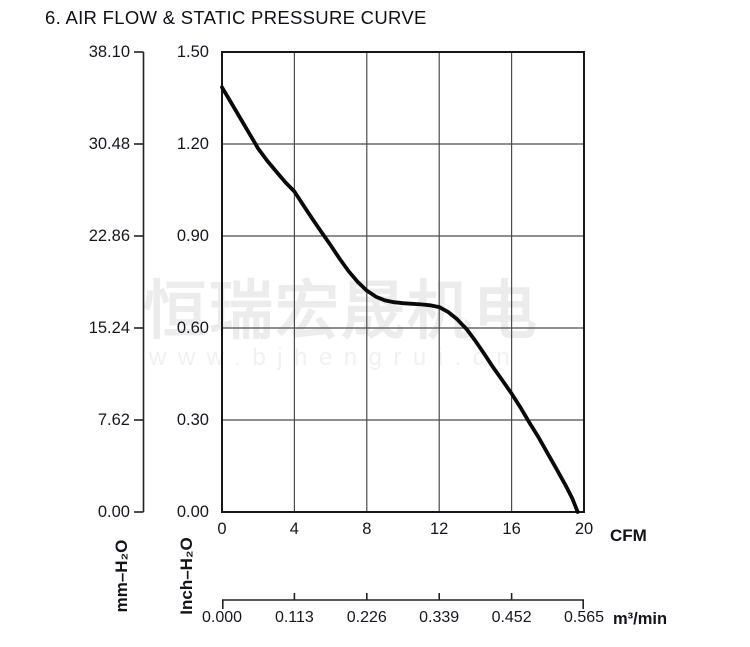  What do you see at coordinates (121, 576) in the screenshot?
I see `mm-h2o-axis-title: mm–H₂O` at bounding box center [121, 576].